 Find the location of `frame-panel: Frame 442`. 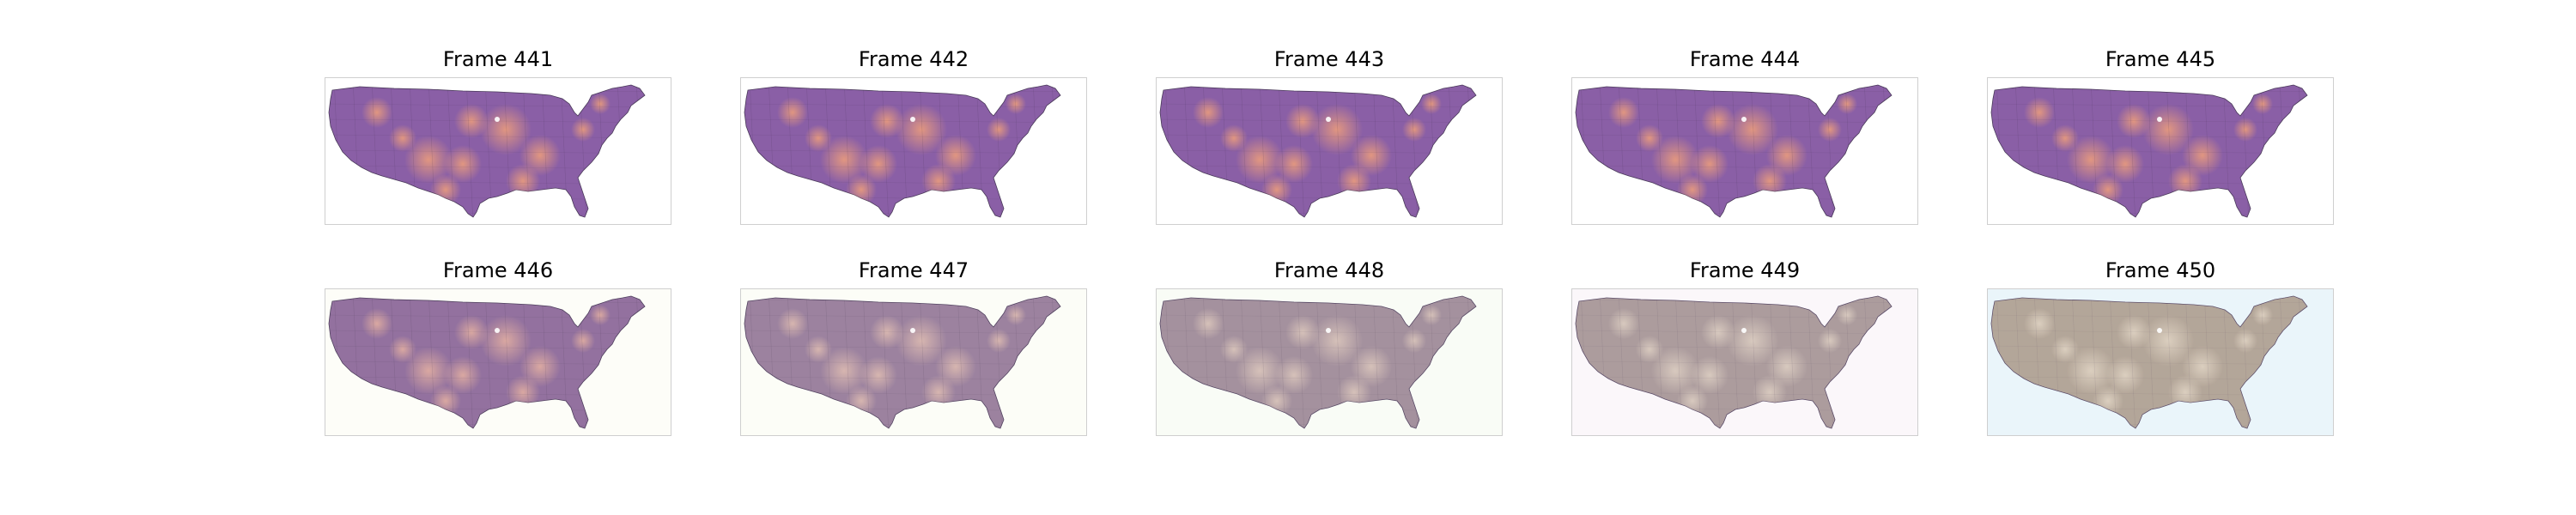

frame-panel: Frame 442 is located at coordinates (914, 135).